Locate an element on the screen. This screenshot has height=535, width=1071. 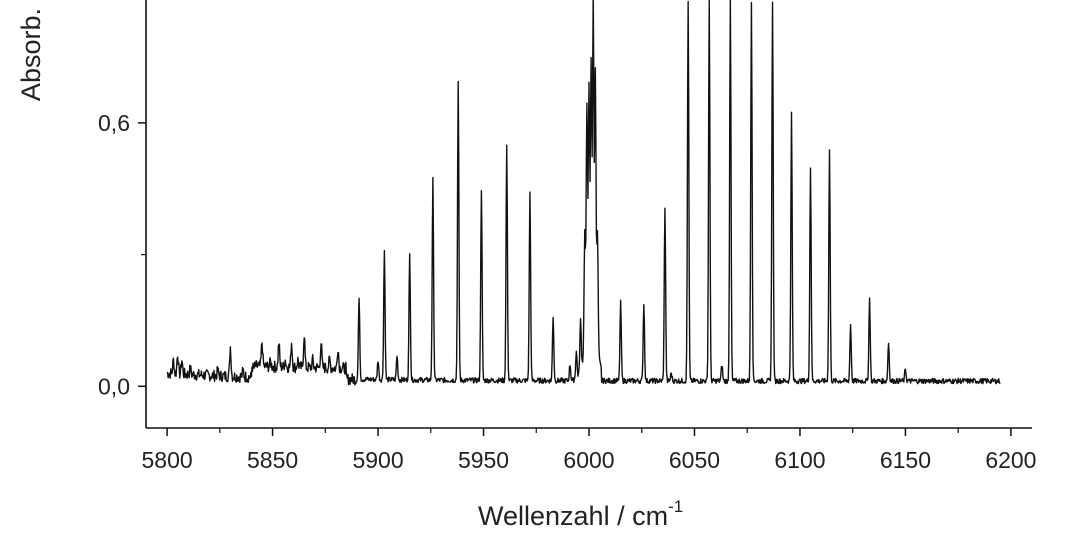
x-tick-label: 5950 is located at coordinates (483, 460).